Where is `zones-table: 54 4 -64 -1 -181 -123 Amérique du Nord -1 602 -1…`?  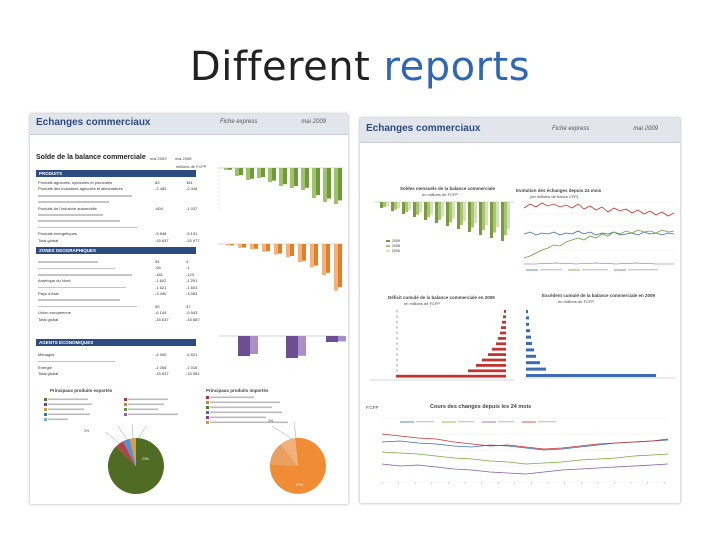
zones-table: 54 4 -64 -1 -181 -123 Amérique du Nord -1 602 -1… is located at coordinates (119, 291).